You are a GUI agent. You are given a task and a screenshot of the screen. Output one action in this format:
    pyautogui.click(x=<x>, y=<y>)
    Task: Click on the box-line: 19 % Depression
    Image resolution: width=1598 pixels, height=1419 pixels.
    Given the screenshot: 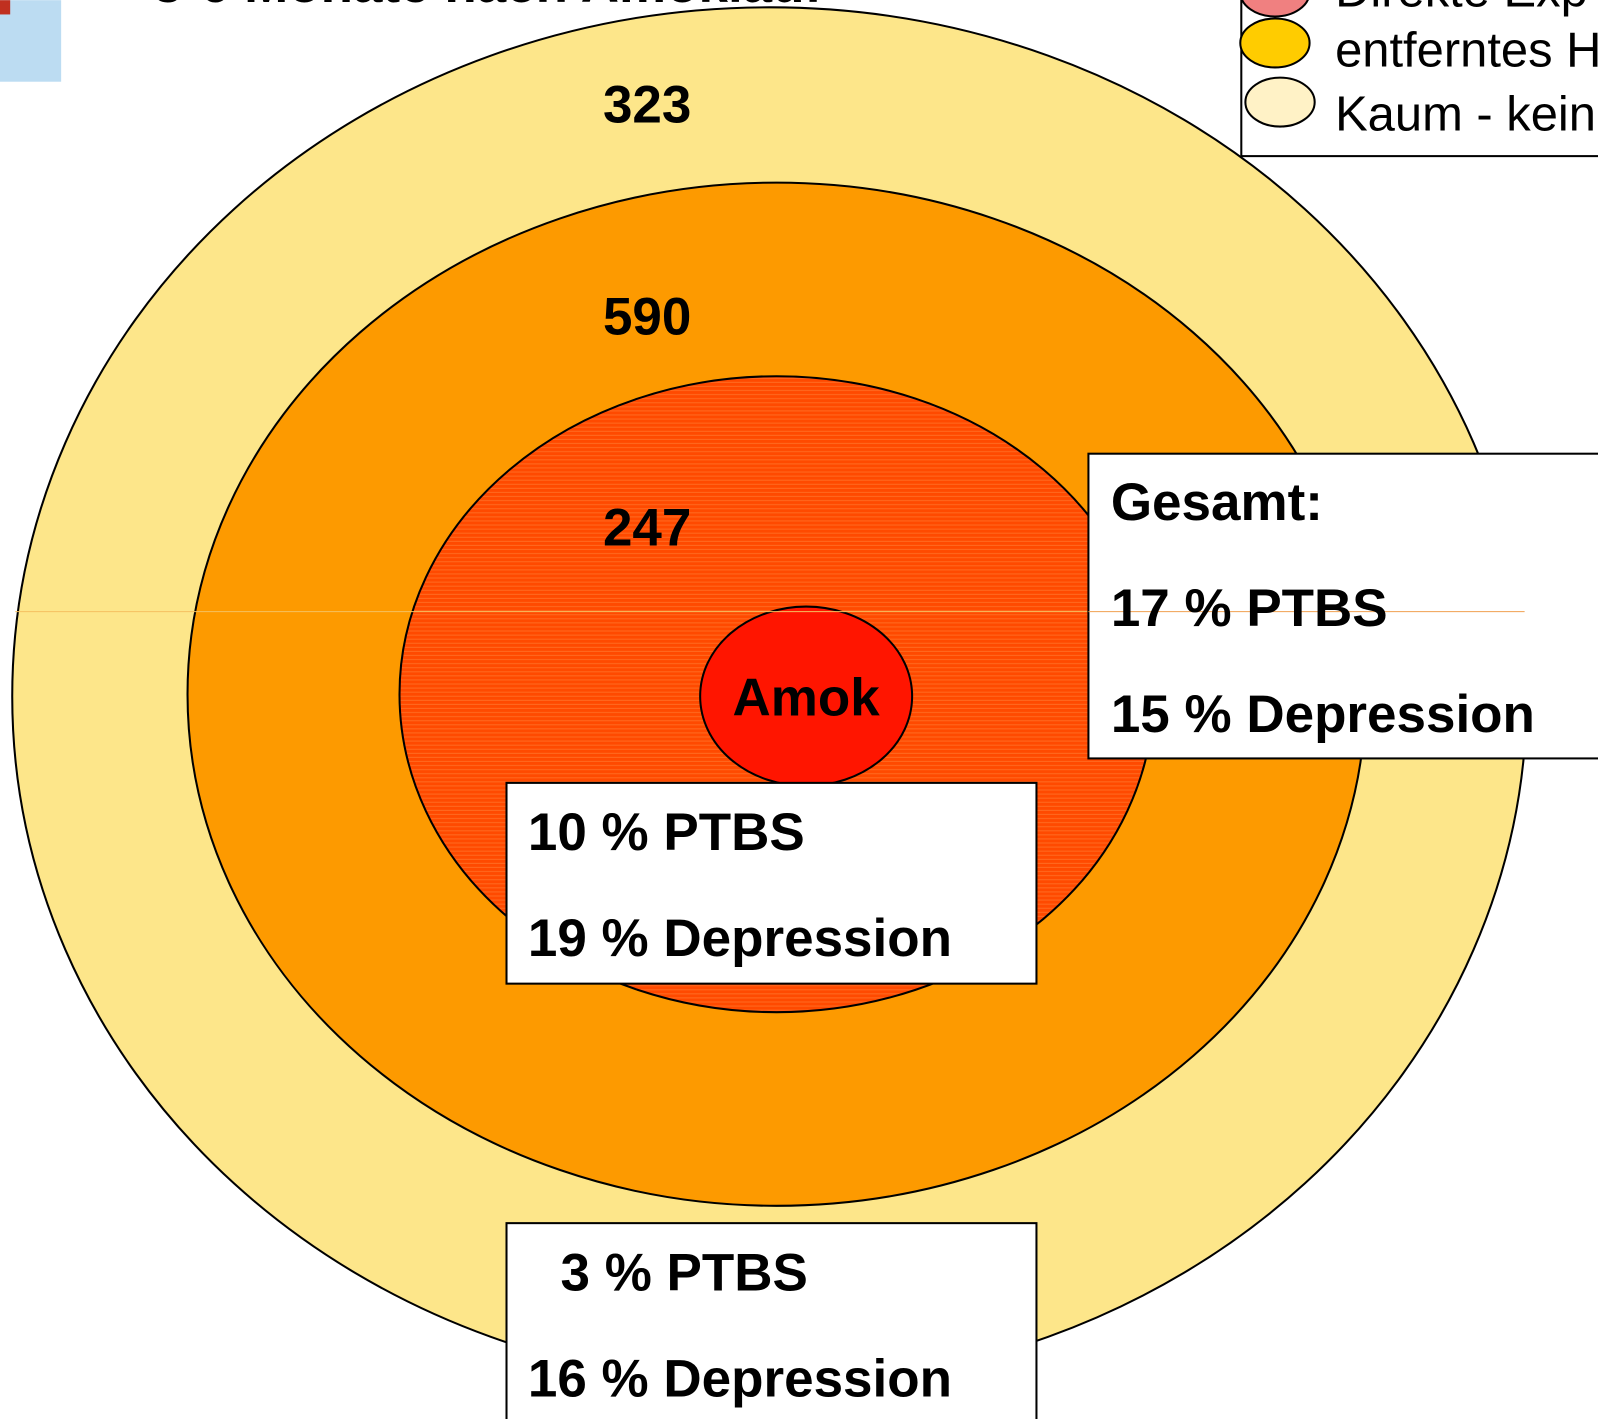 What is the action you would take?
    pyautogui.click(x=740, y=938)
    